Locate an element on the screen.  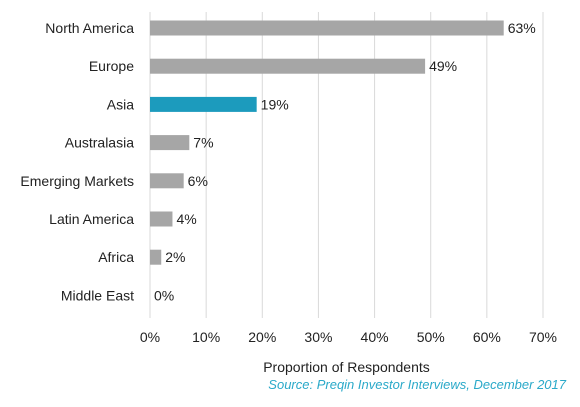
value-label: 7% is located at coordinates (203, 143).